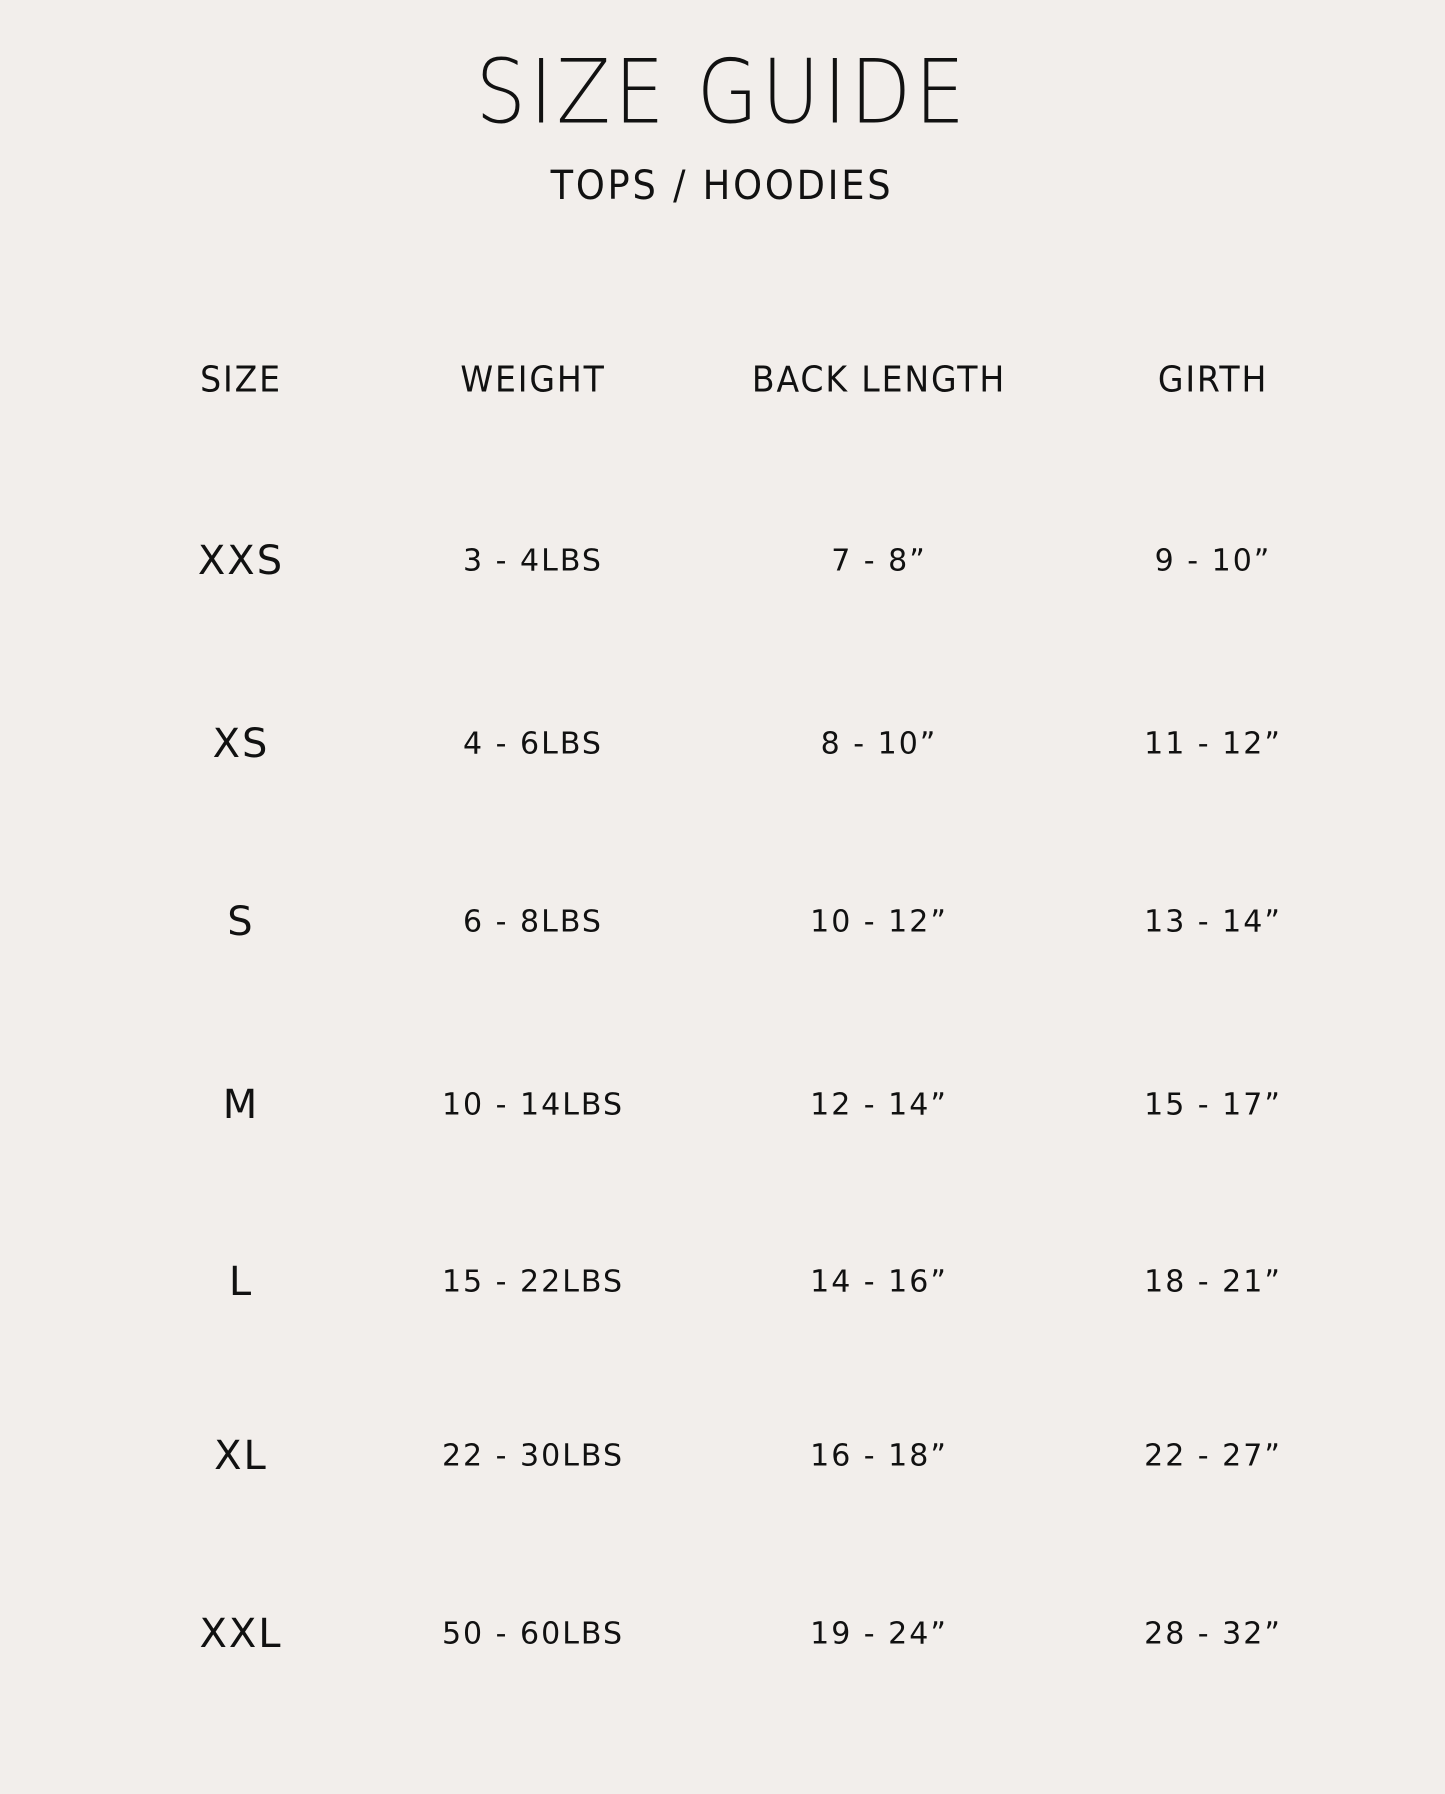 The height and width of the screenshot is (1794, 1445). What do you see at coordinates (1213, 1282) in the screenshot?
I see `cell-girth: 18 - 21”` at bounding box center [1213, 1282].